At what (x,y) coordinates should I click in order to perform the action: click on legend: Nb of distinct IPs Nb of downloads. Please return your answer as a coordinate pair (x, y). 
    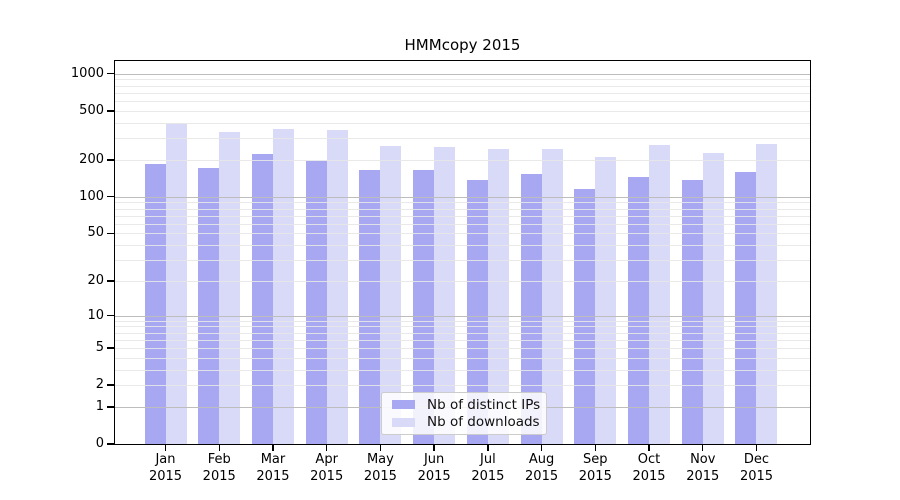
    Looking at the image, I should click on (464, 413).